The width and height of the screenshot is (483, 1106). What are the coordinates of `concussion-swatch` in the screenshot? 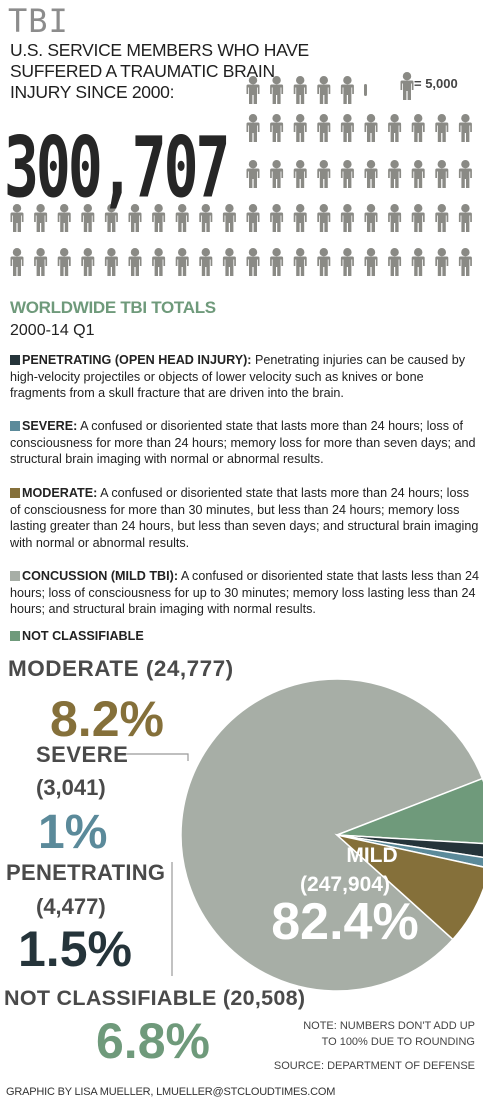 It's located at (15, 576).